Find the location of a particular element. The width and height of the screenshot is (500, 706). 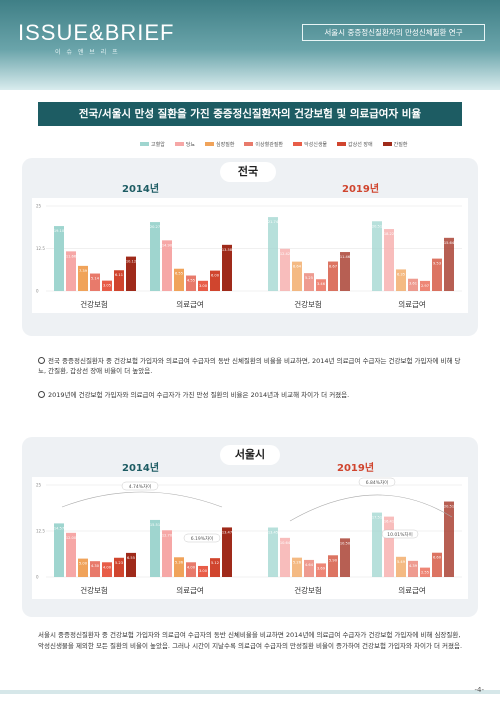

issue-brief-logo: ISSUE&BRIEF is located at coordinates (96, 32).